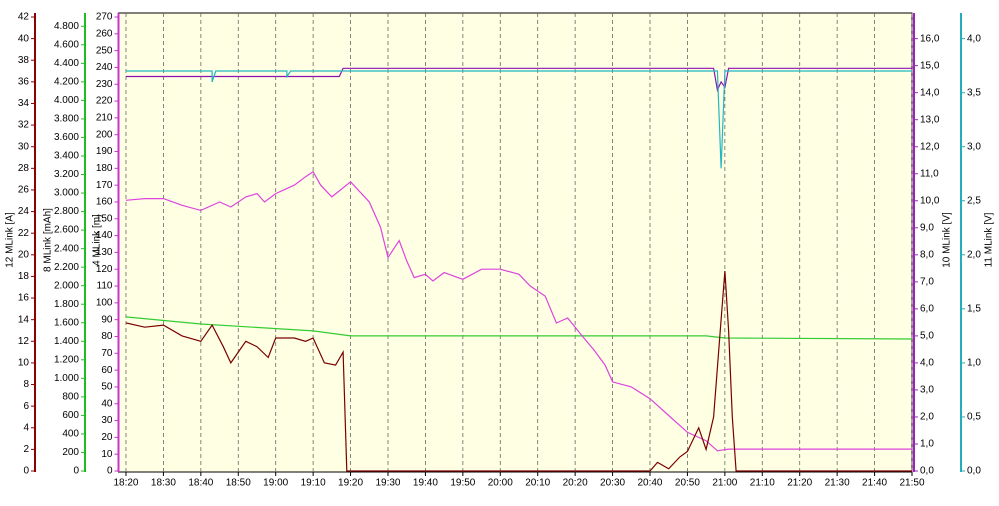 The height and width of the screenshot is (506, 999). Describe the element at coordinates (66, 248) in the screenshot. I see `y-tick-label: 2.400` at that location.